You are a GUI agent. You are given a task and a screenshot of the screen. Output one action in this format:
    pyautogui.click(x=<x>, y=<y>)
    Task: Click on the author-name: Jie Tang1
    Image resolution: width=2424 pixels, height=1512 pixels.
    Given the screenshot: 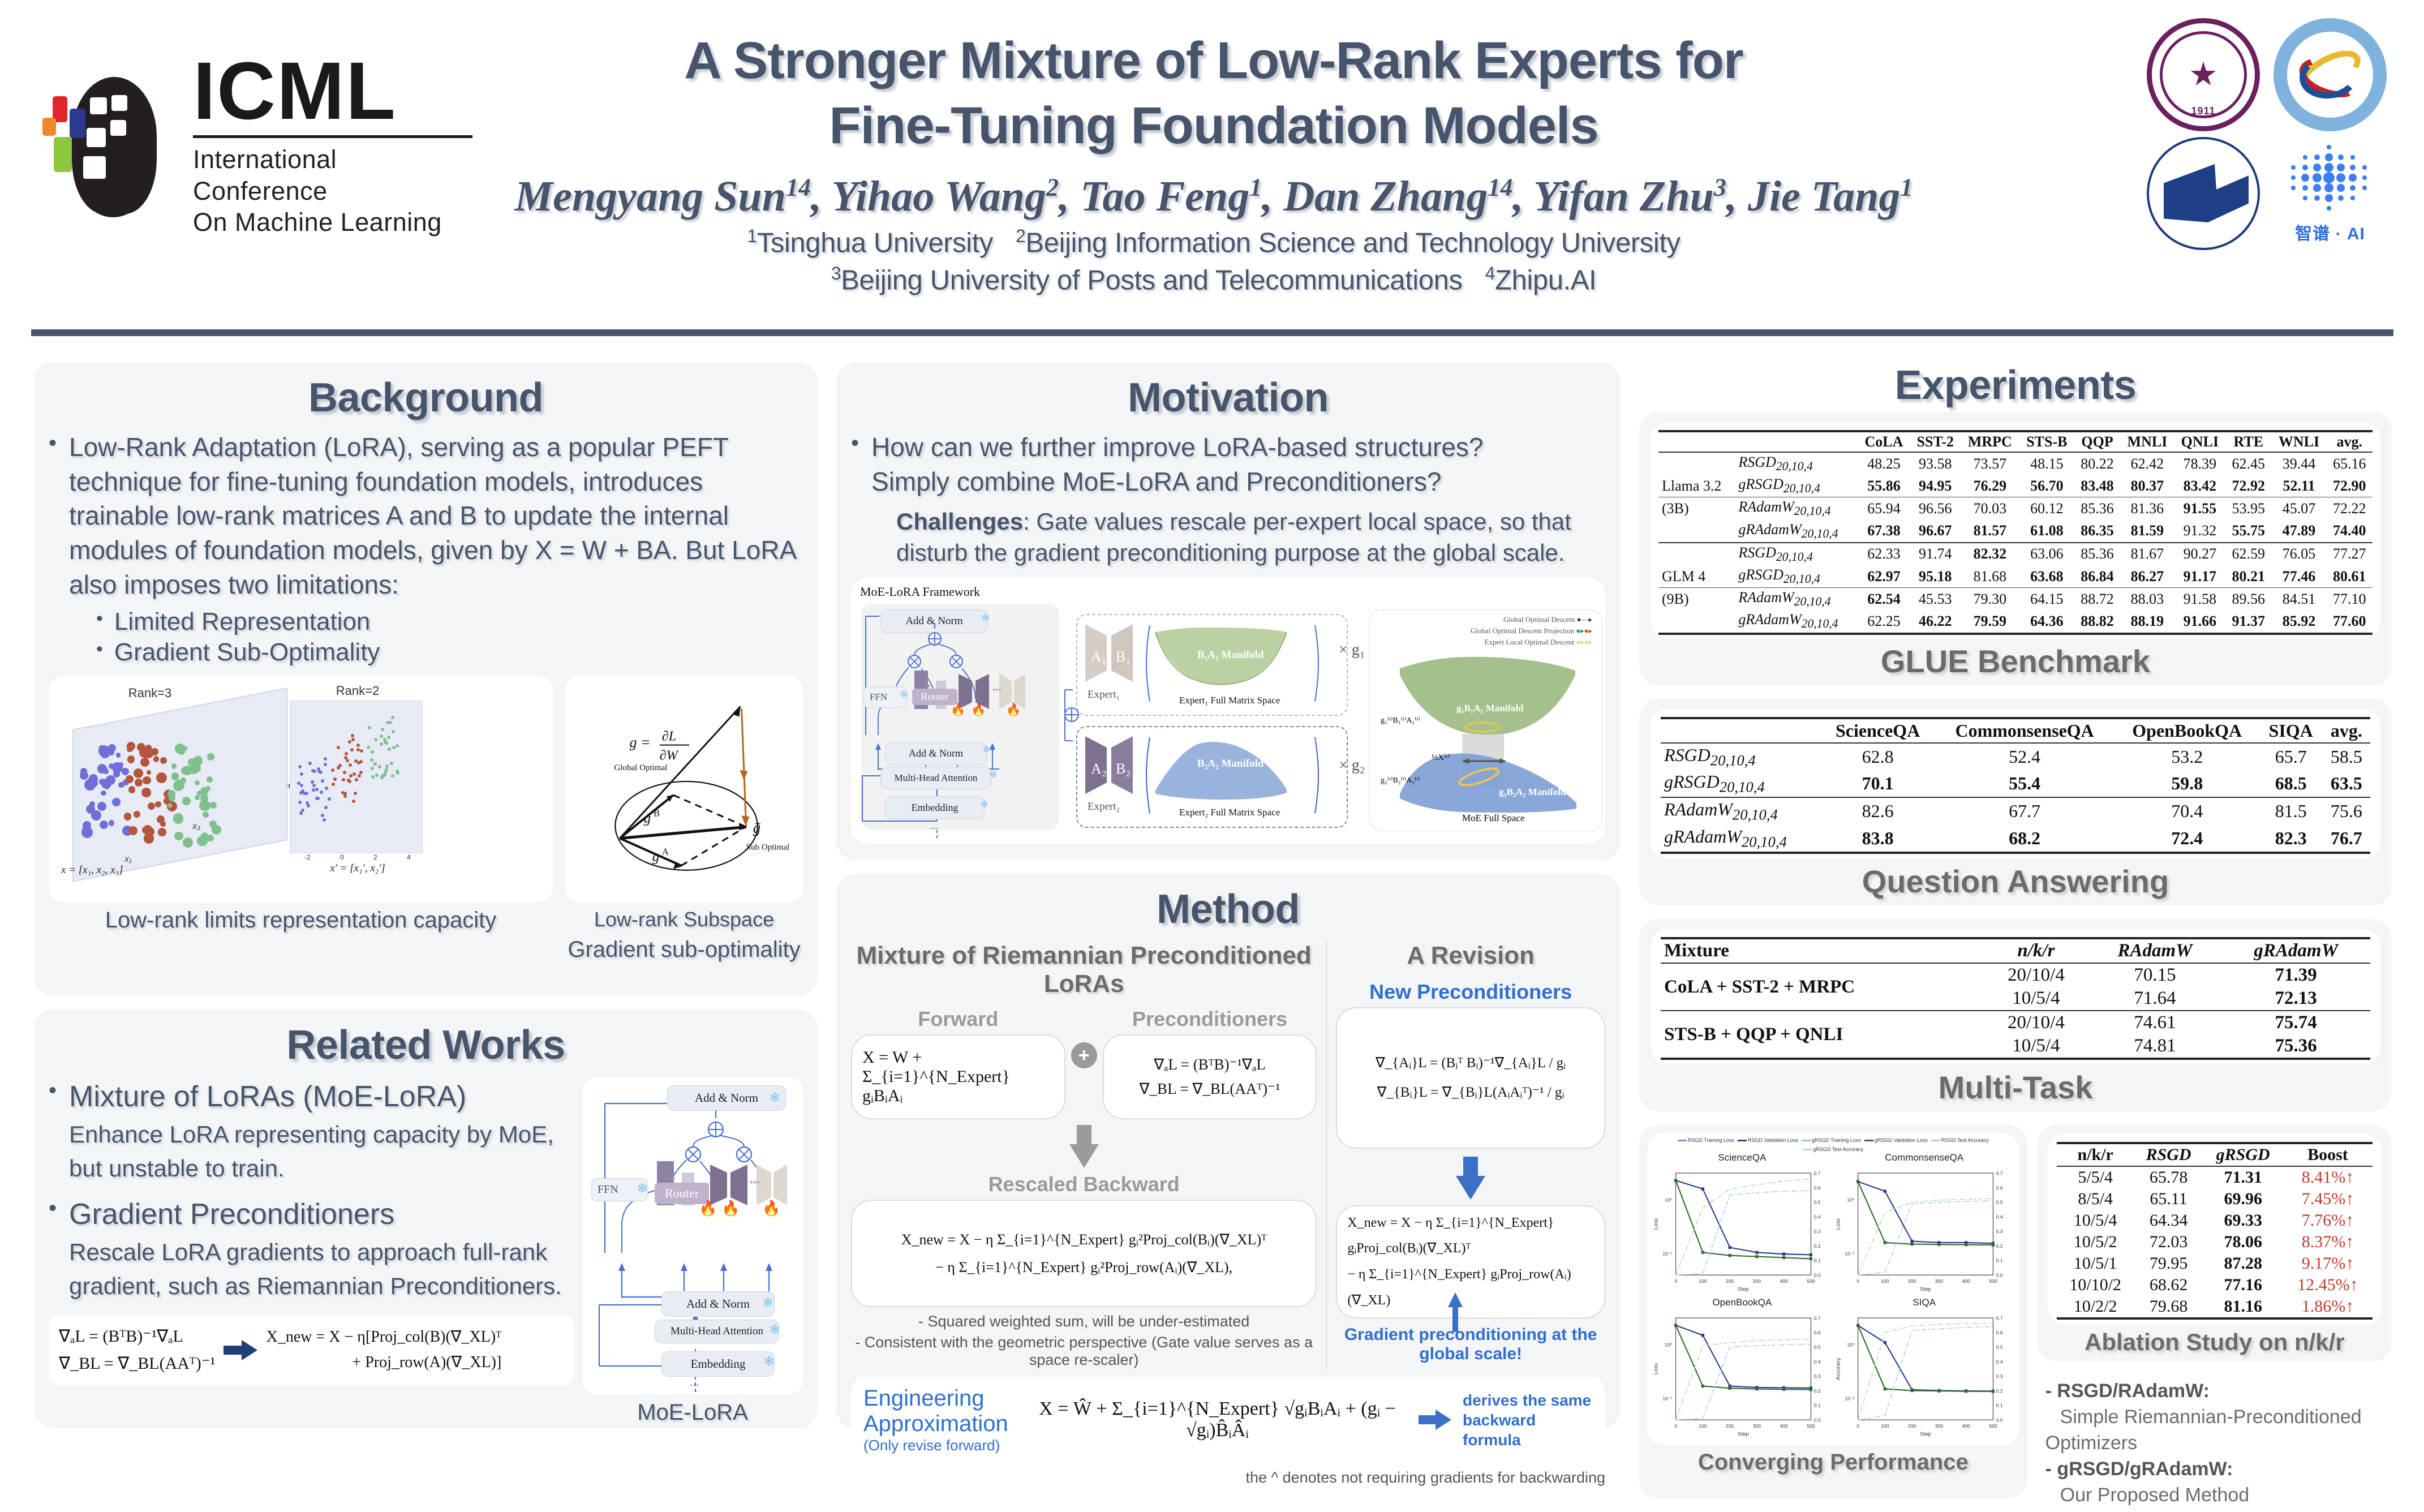 What is the action you would take?
    pyautogui.click(x=1830, y=196)
    